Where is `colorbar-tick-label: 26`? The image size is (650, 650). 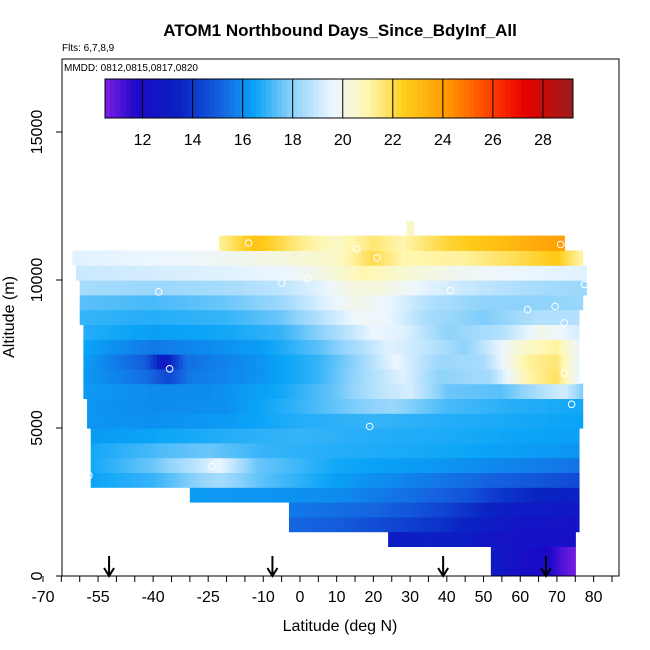
colorbar-tick-label: 26 is located at coordinates (493, 140).